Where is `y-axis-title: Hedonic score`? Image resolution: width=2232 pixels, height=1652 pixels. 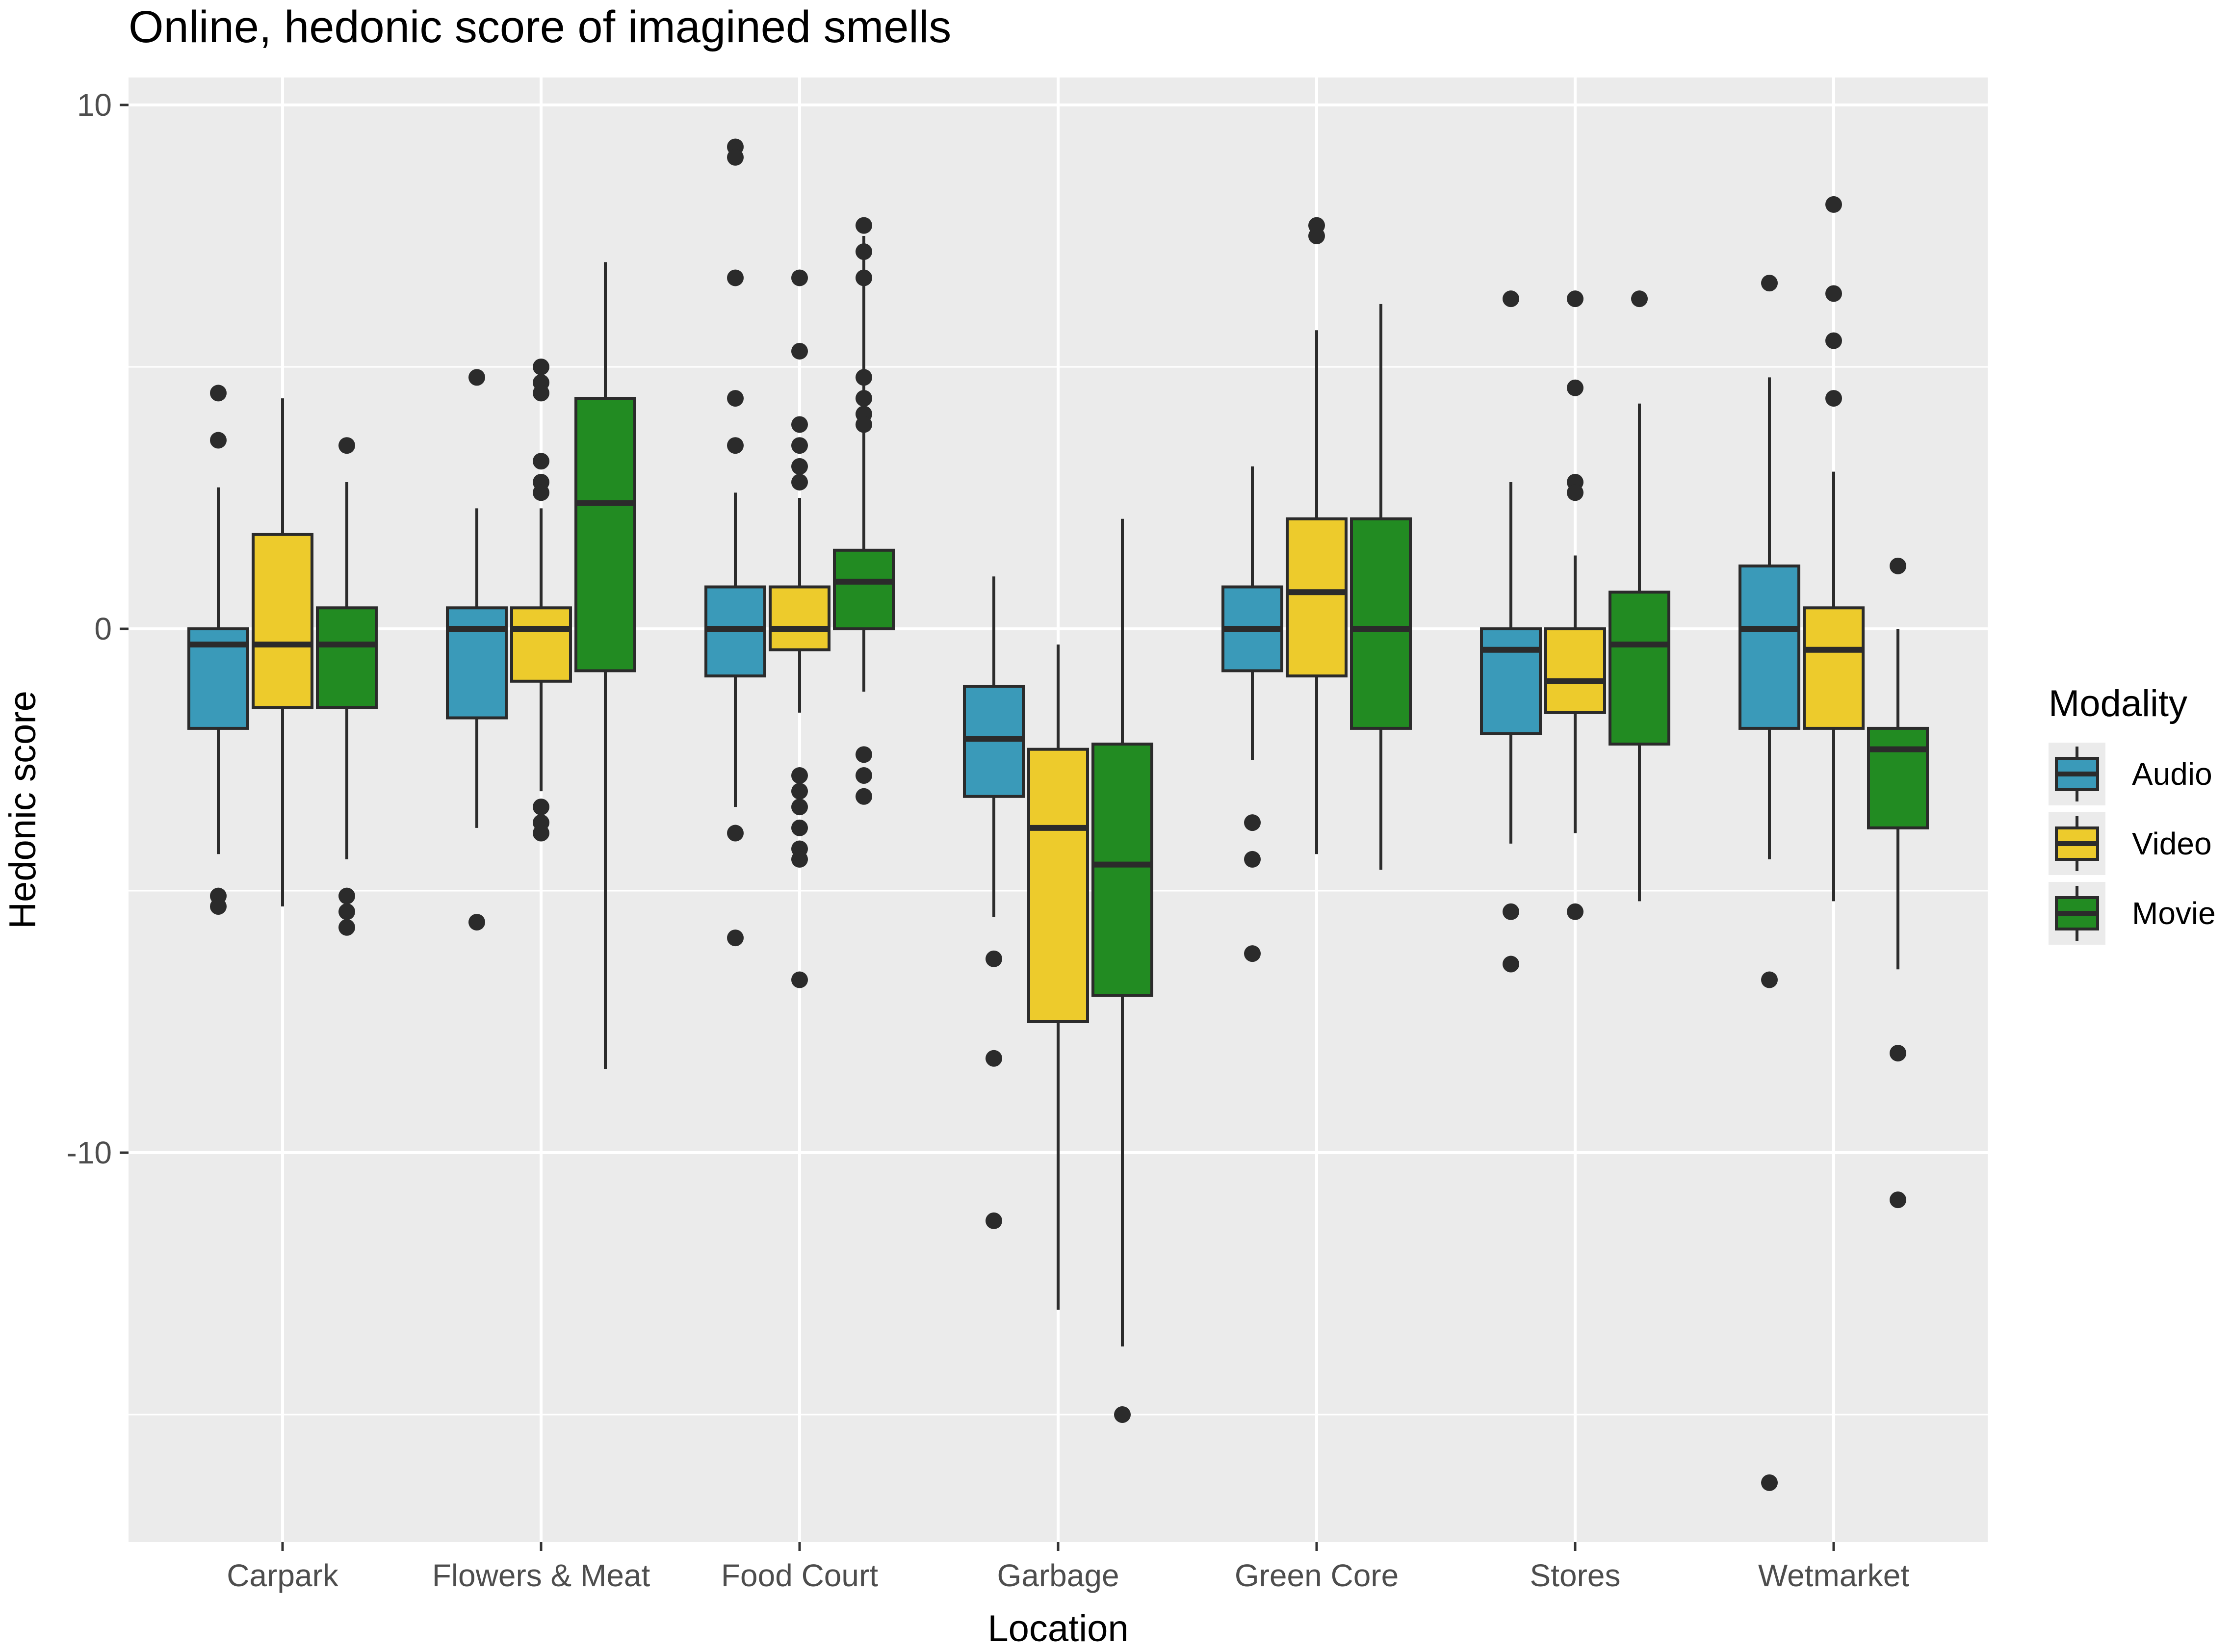 y-axis-title: Hedonic score is located at coordinates (23, 810).